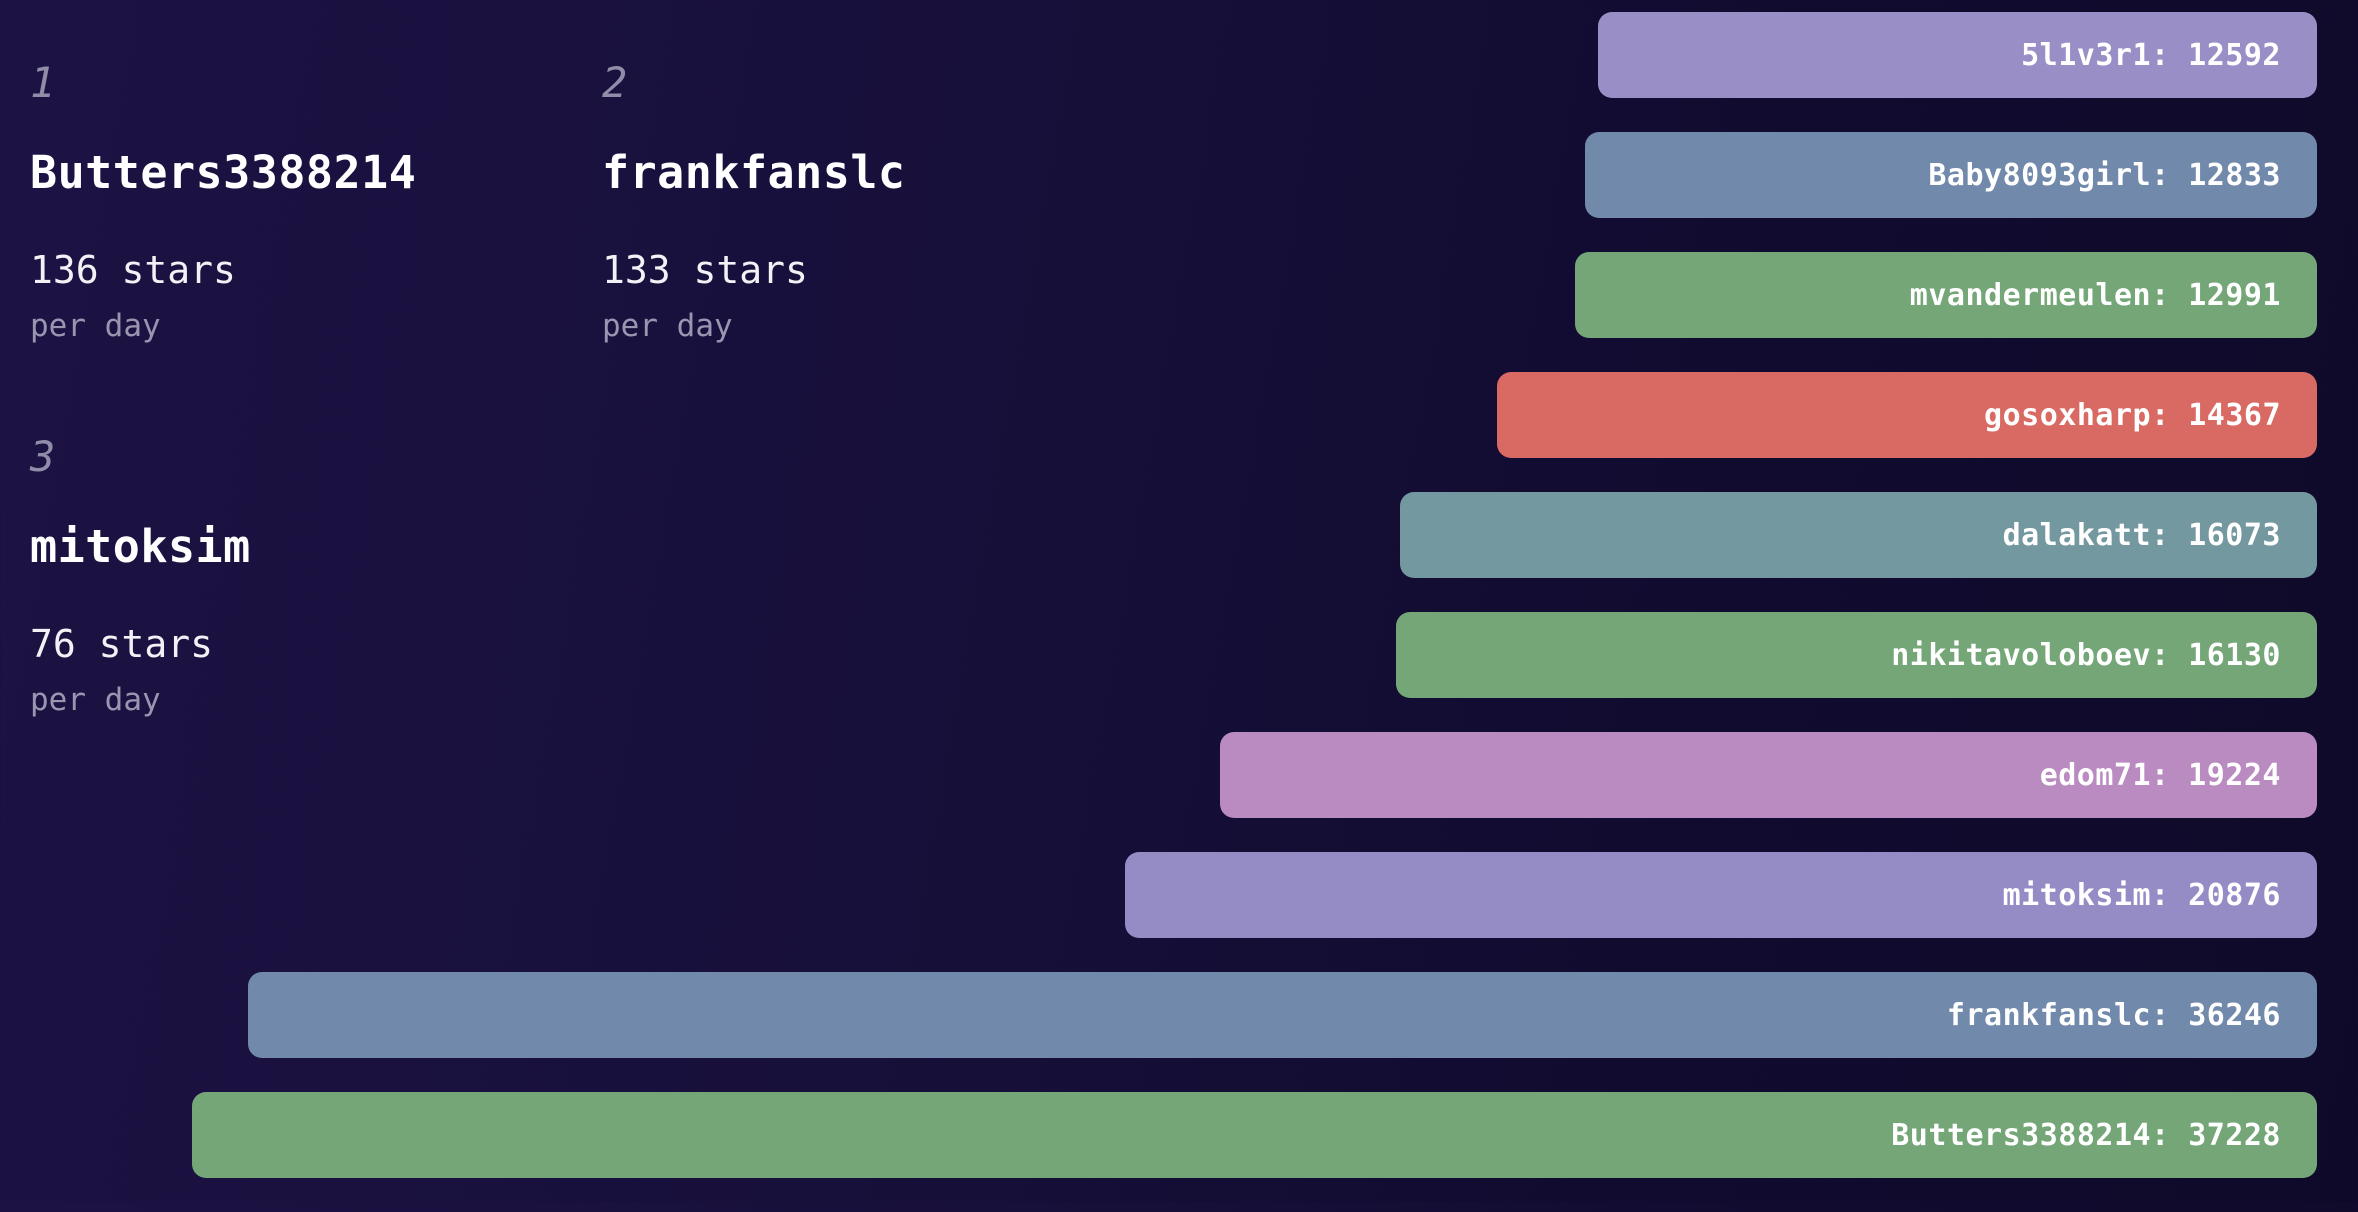 The image size is (2358, 1212). I want to click on bar-value-label: nikitavoloboev: 16130, so click(2086, 655).